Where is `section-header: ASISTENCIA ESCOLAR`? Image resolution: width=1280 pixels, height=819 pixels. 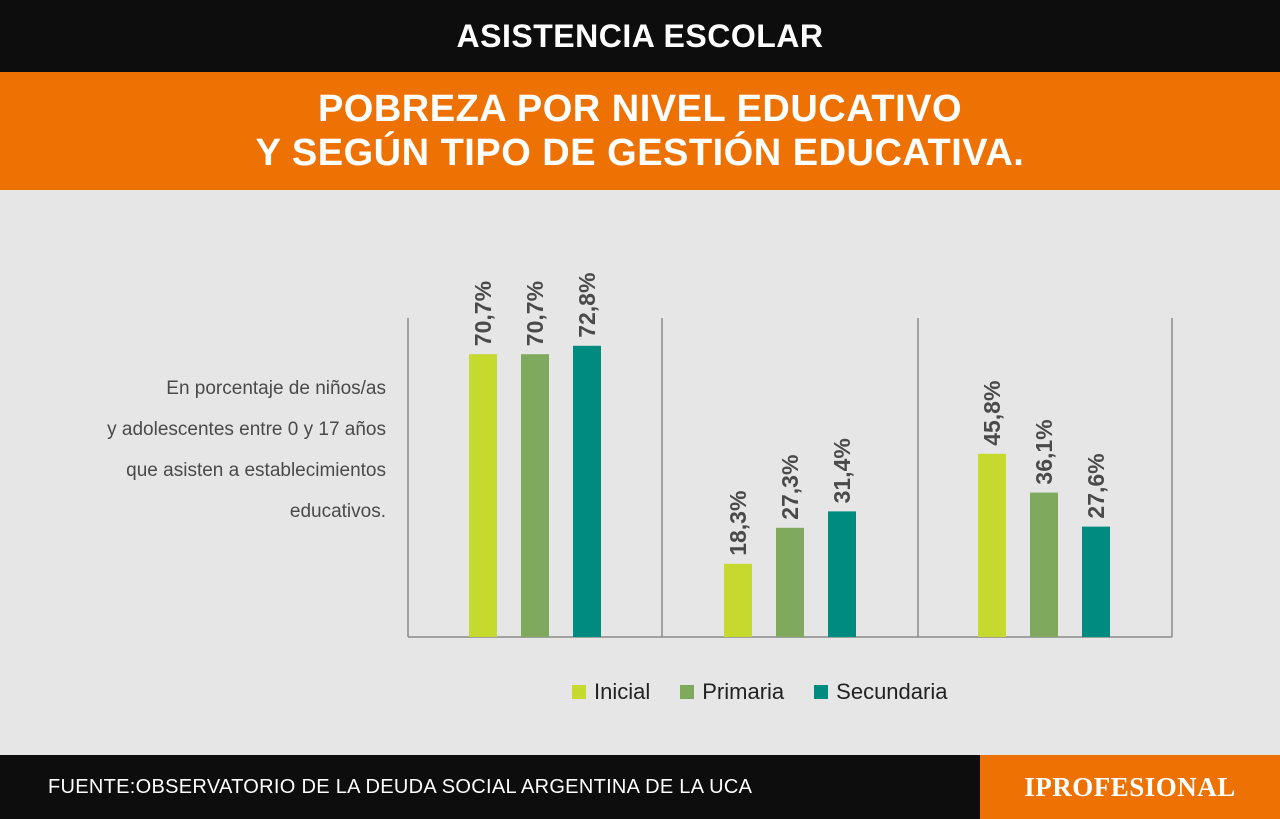 section-header: ASISTENCIA ESCOLAR is located at coordinates (640, 36).